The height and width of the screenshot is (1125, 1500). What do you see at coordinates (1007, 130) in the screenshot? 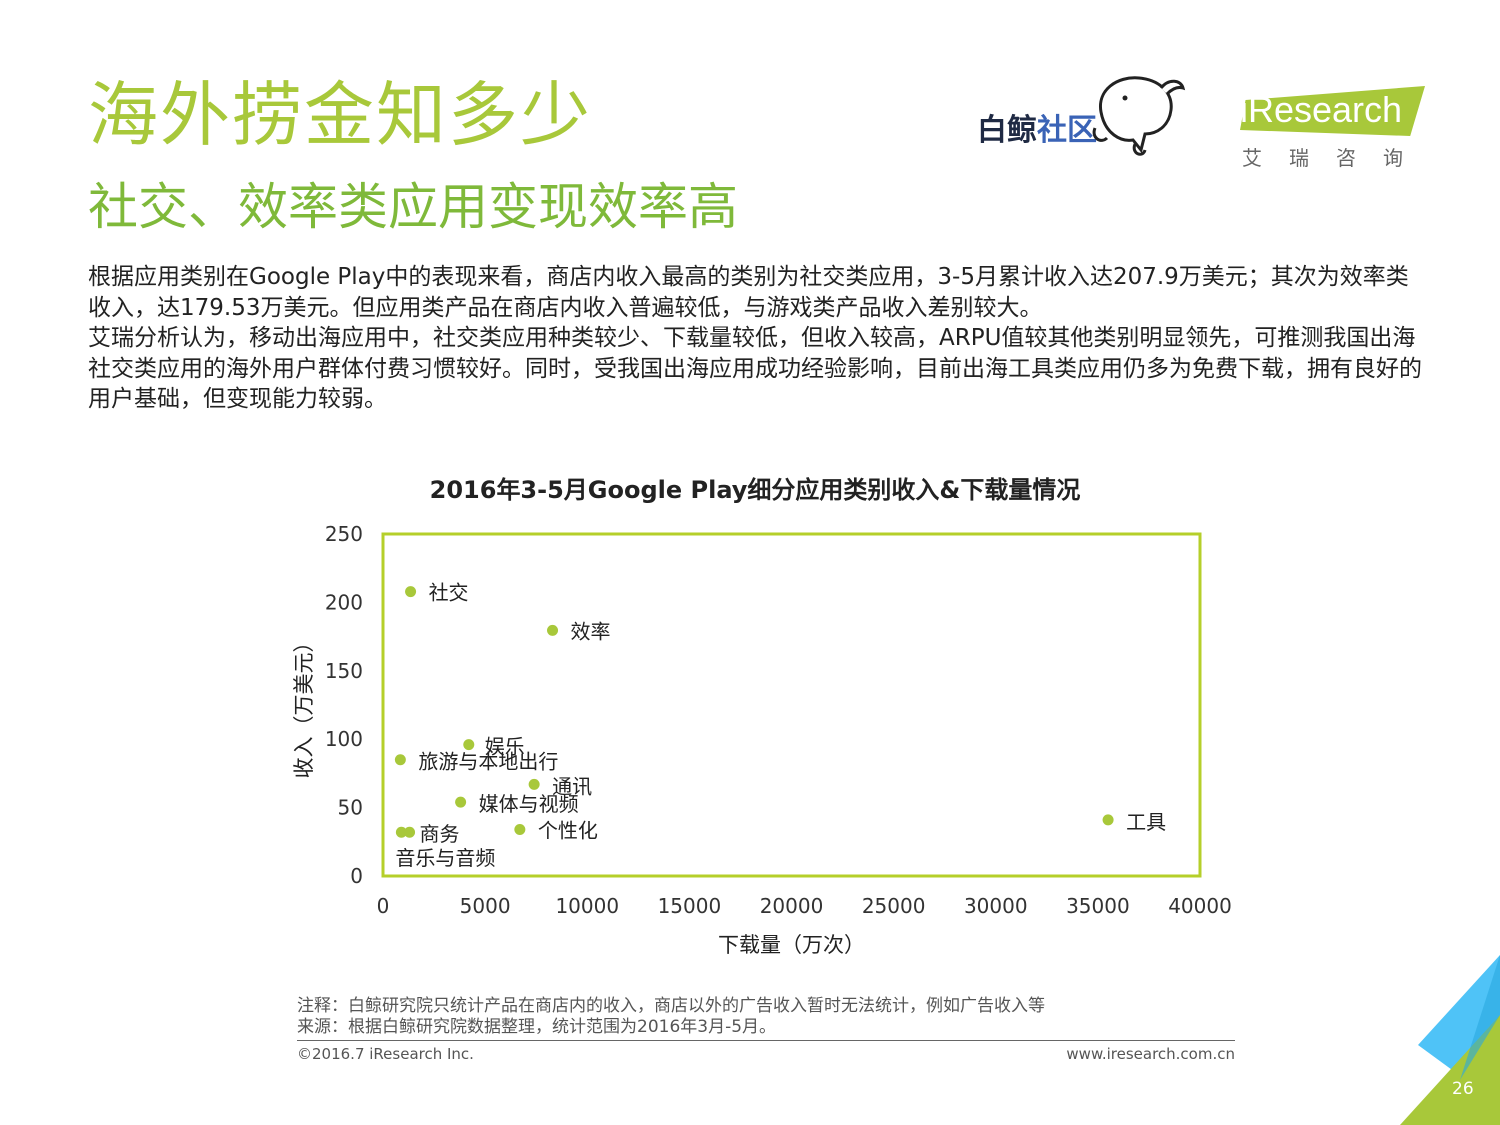
I see `baijing-logo-text-part1: 白鲸` at bounding box center [1007, 130].